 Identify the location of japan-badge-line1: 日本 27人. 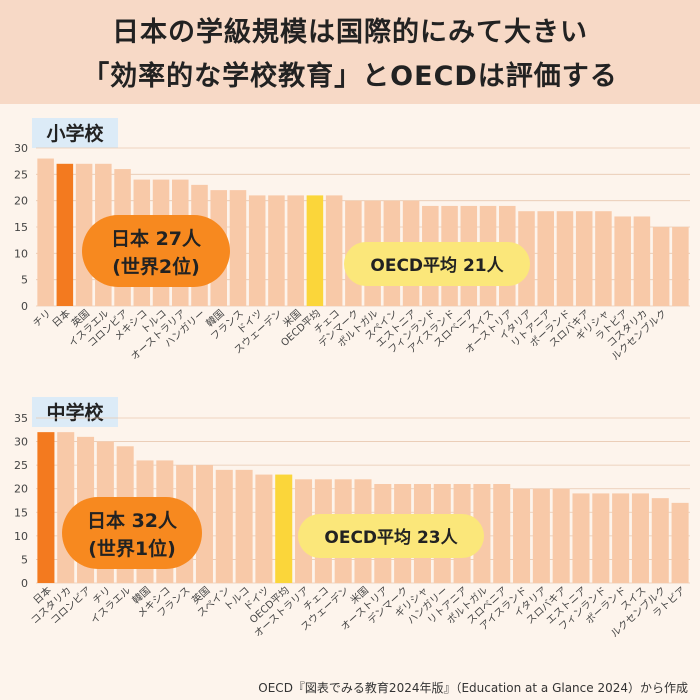
(156, 238).